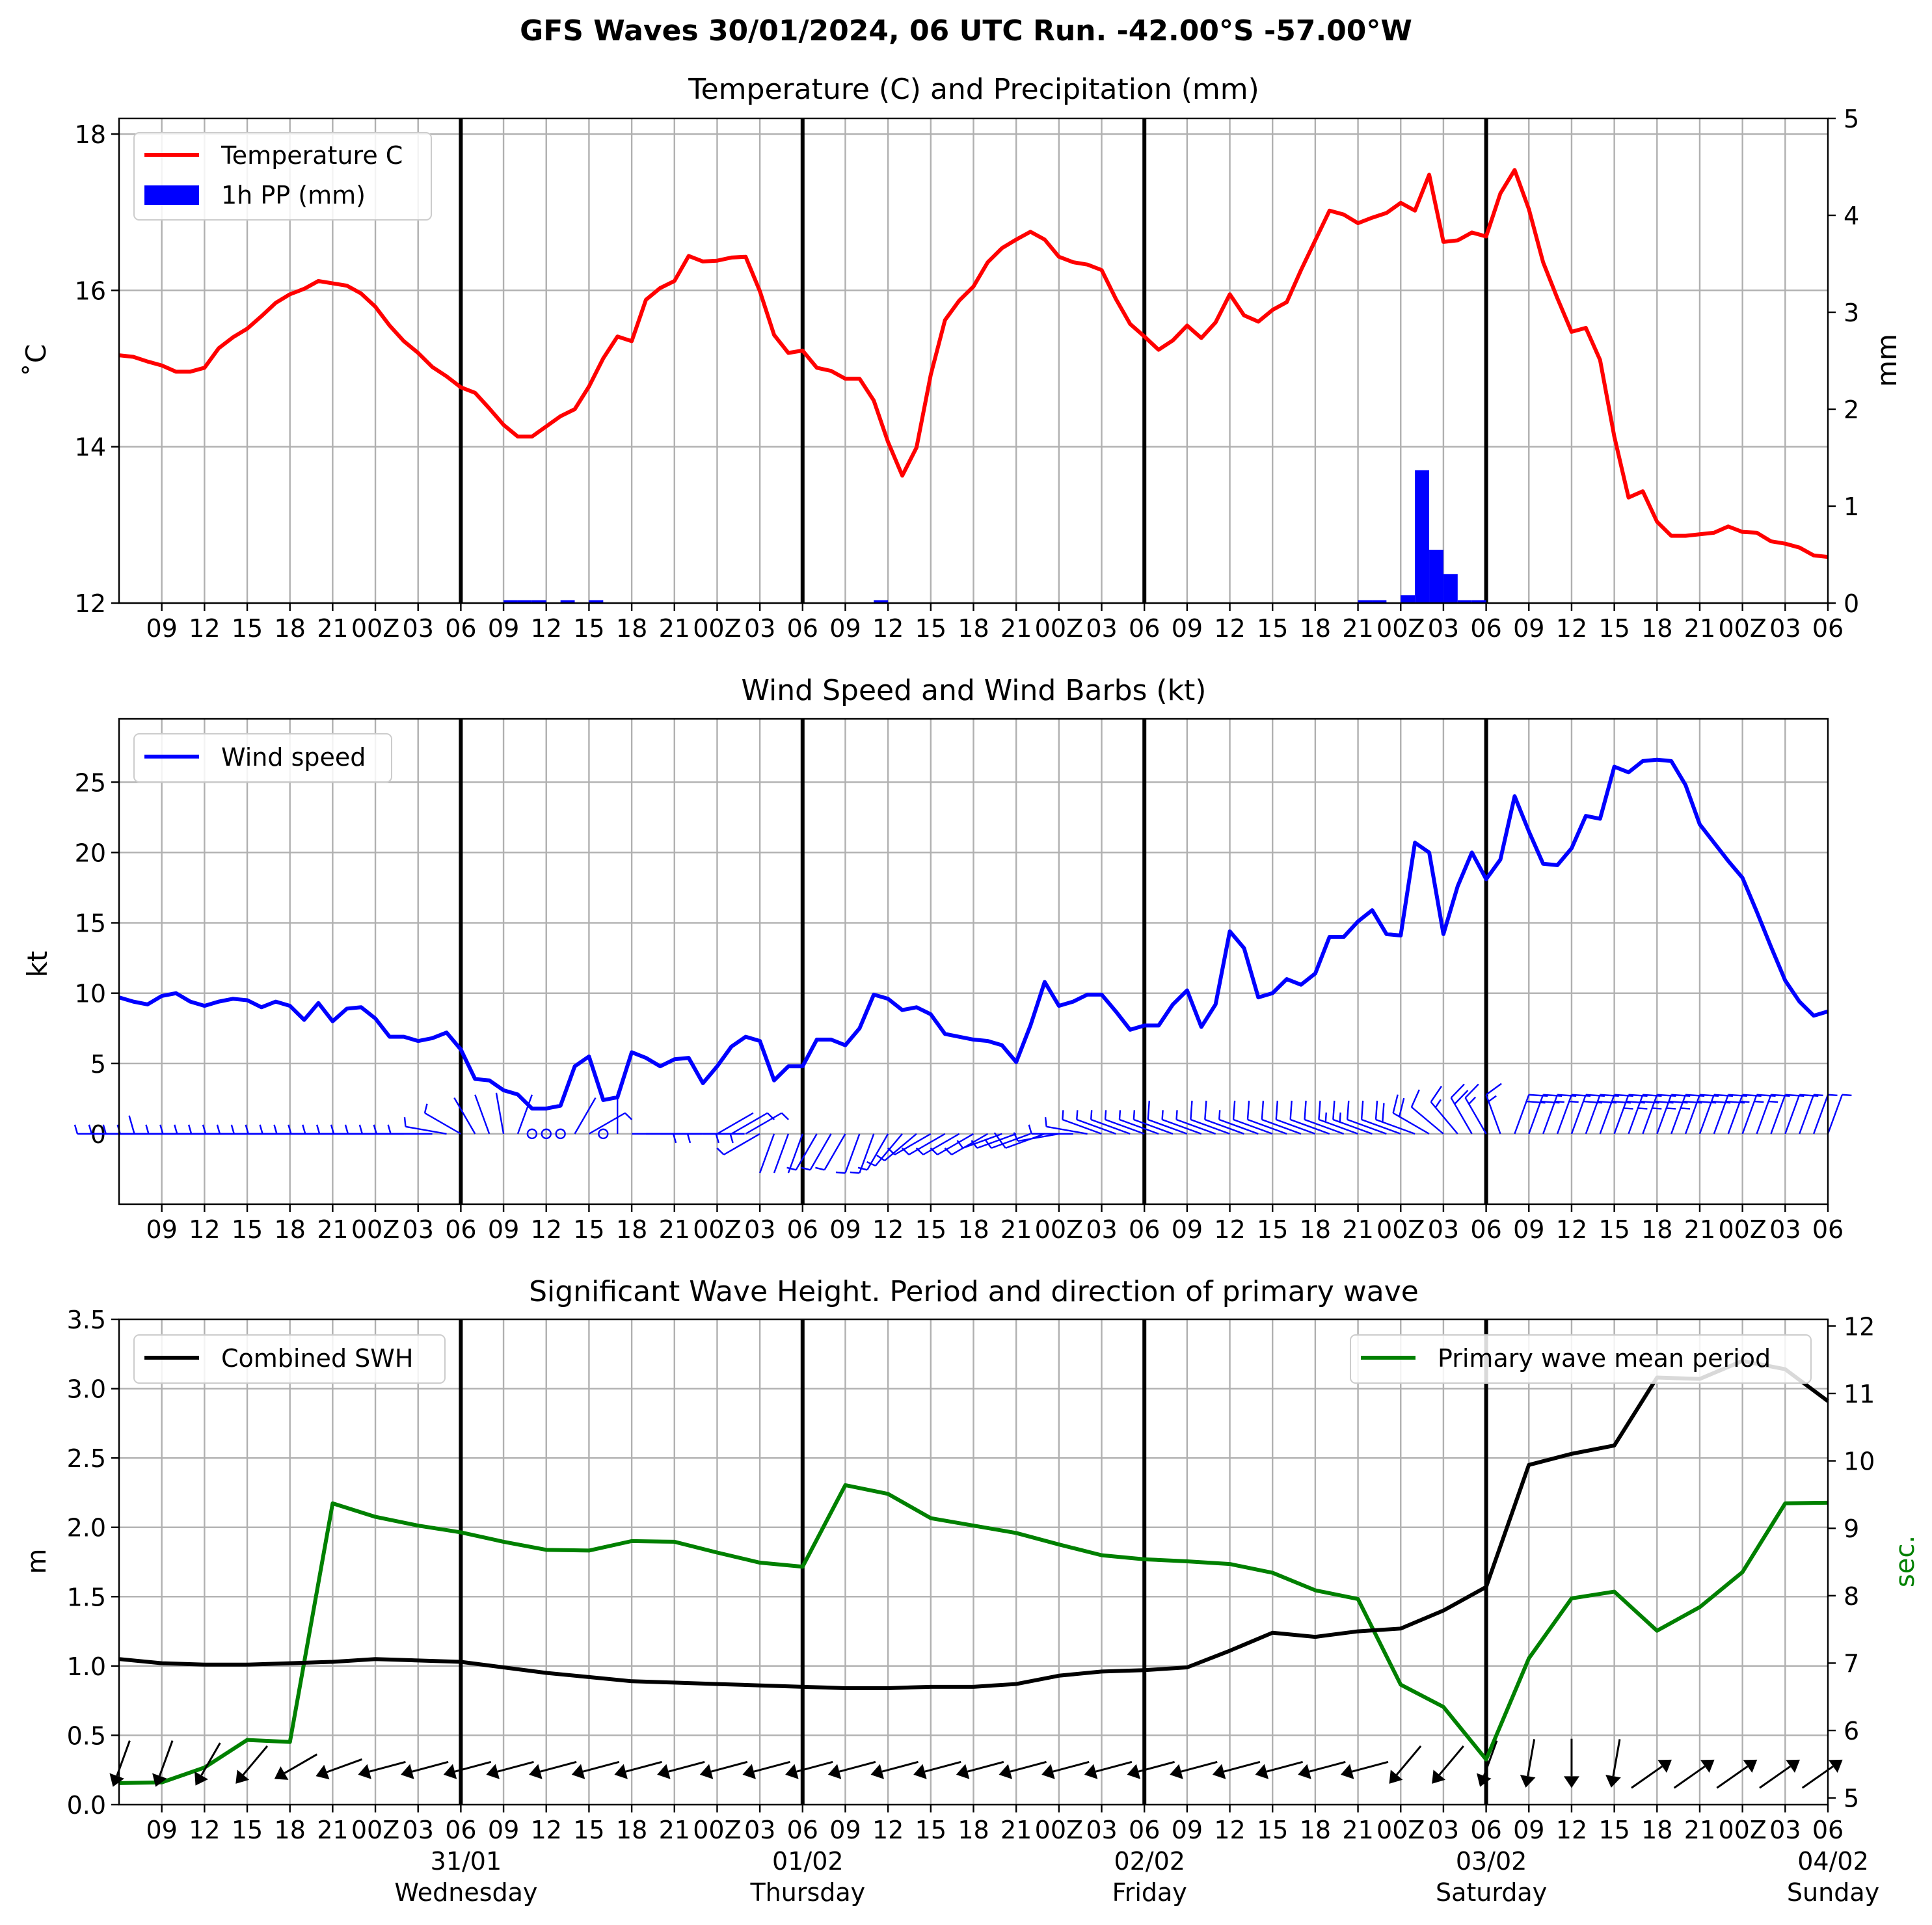 The width and height of the screenshot is (1932, 1925). I want to click on y2-tick-label: 1, so click(1851, 506).